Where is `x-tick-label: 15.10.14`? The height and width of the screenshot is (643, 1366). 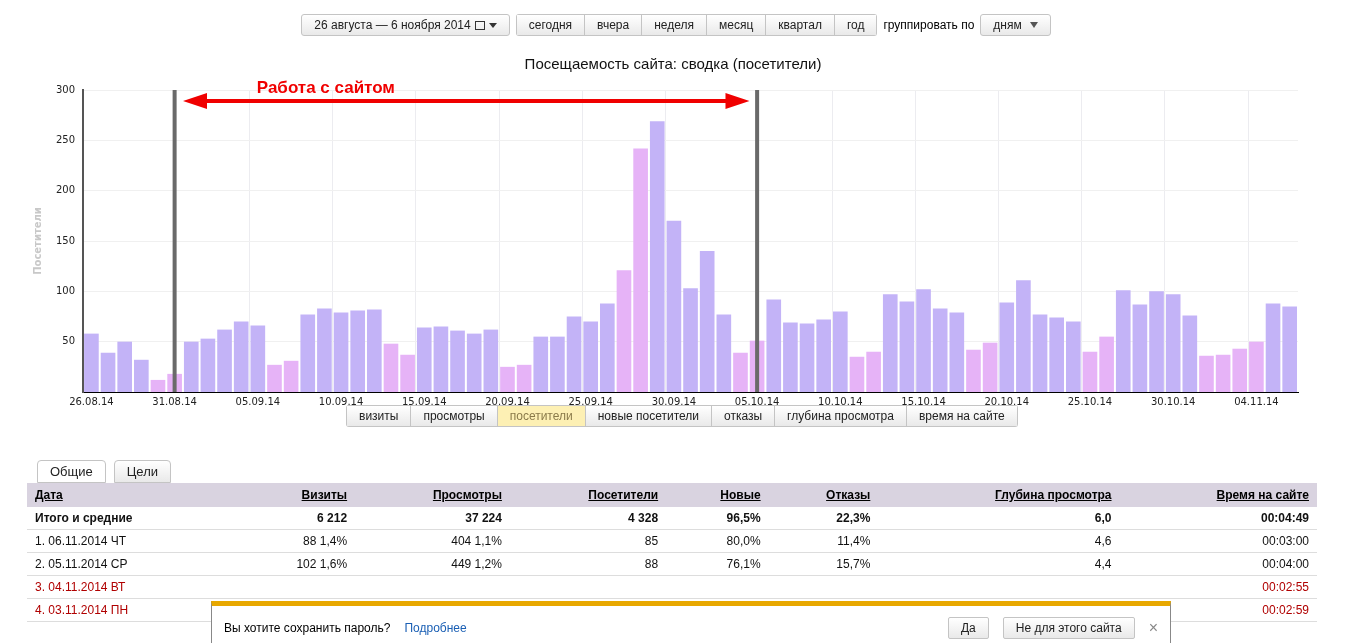
x-tick-label: 15.10.14 is located at coordinates (923, 401).